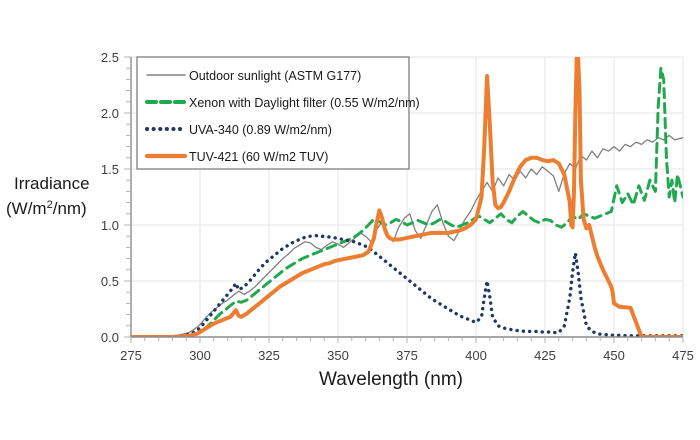 The width and height of the screenshot is (700, 440). I want to click on x-tick-label: 375, so click(407, 355).